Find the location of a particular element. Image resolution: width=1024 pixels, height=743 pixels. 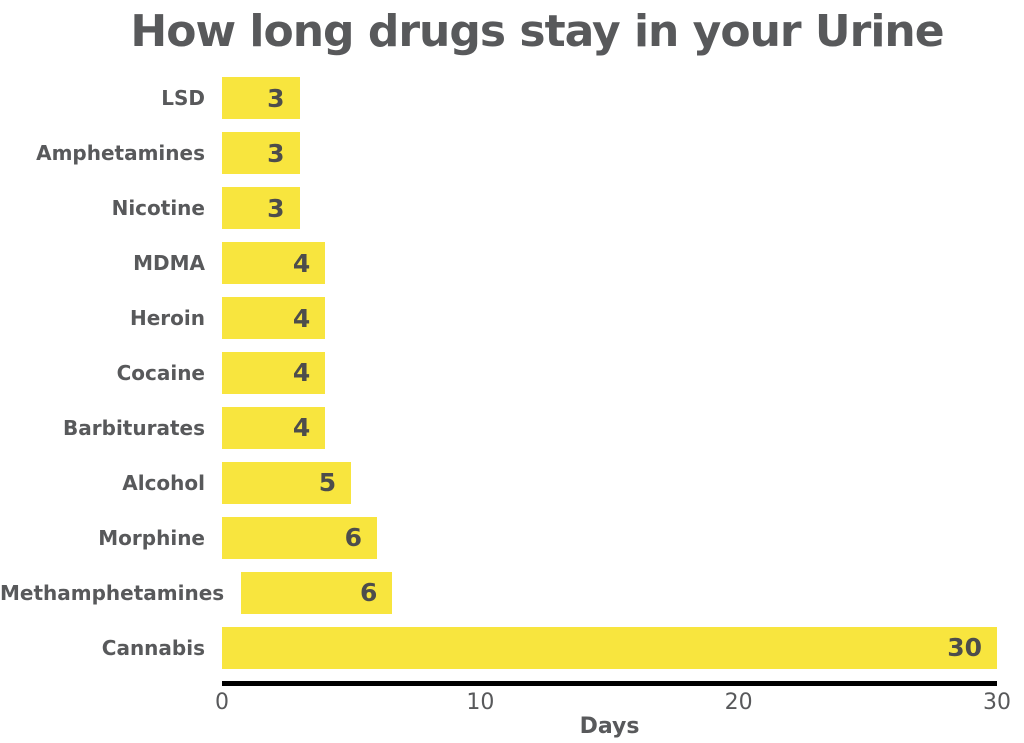

bar-row: Barbiturates 4 is located at coordinates (498, 427).